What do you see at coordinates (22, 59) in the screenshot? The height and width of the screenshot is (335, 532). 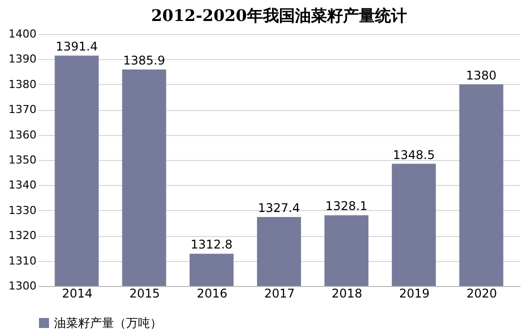 I see `y-tick-label: 1390` at bounding box center [22, 59].